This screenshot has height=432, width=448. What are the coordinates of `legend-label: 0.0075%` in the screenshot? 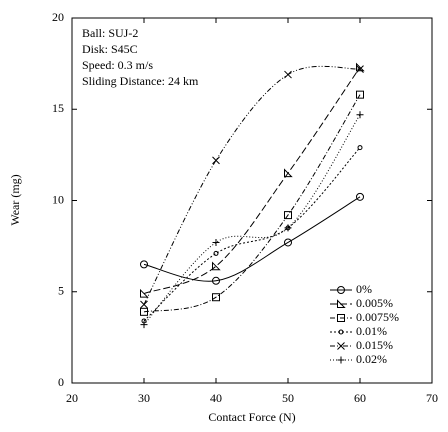 It's located at (377, 317).